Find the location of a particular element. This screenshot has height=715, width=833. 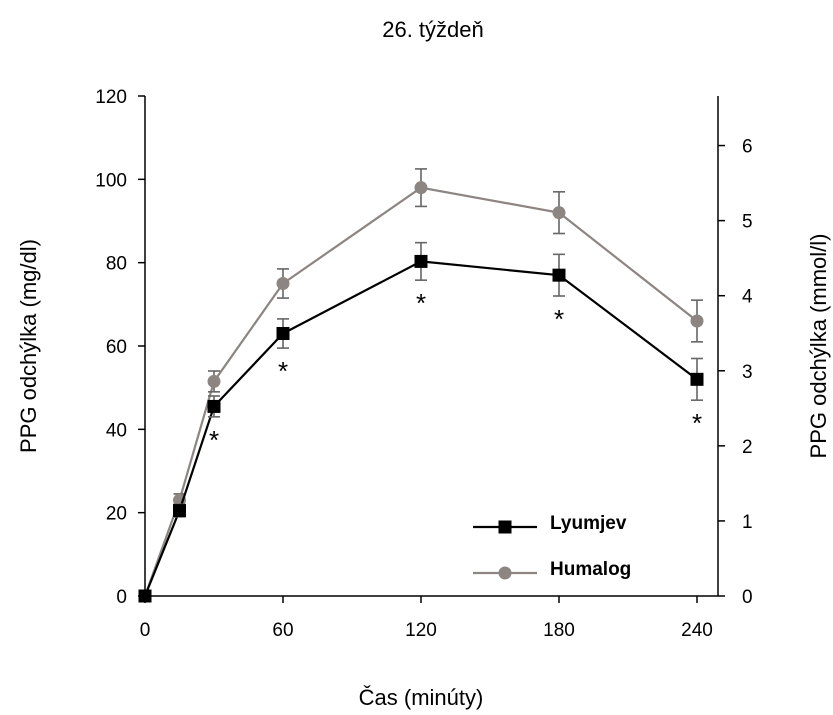

y-right-tick-label: 2 is located at coordinates (747, 447).